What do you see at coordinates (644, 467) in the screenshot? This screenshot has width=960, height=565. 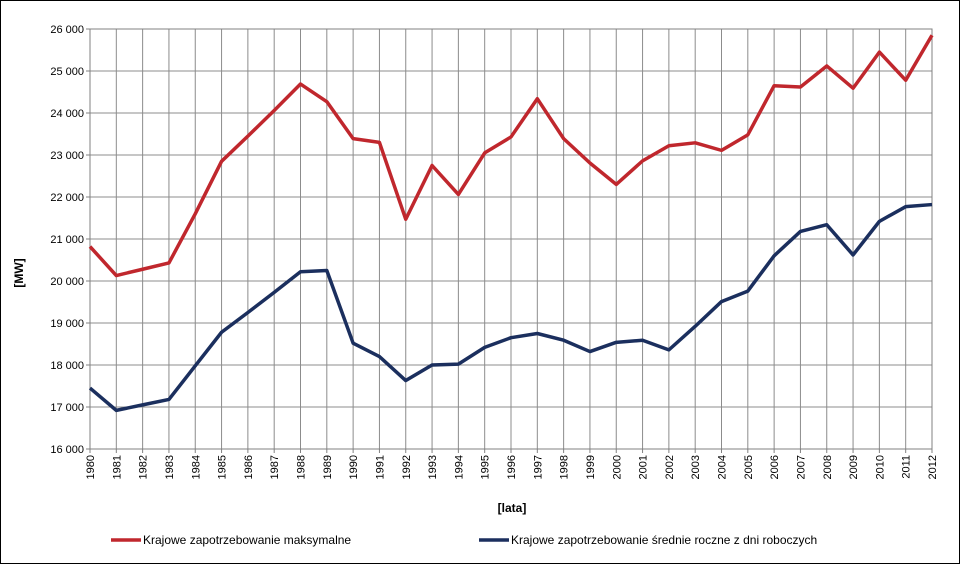 I see `x-tick-label: 2001` at bounding box center [644, 467].